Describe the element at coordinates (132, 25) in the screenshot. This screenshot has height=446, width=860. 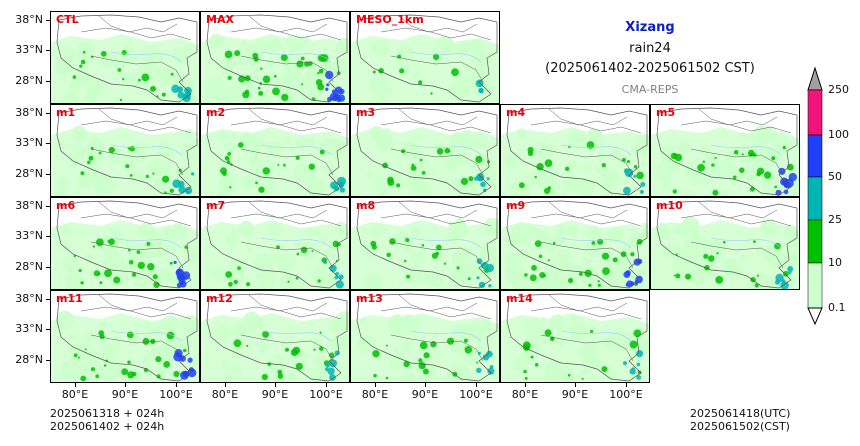
I see `dry-area` at that location.